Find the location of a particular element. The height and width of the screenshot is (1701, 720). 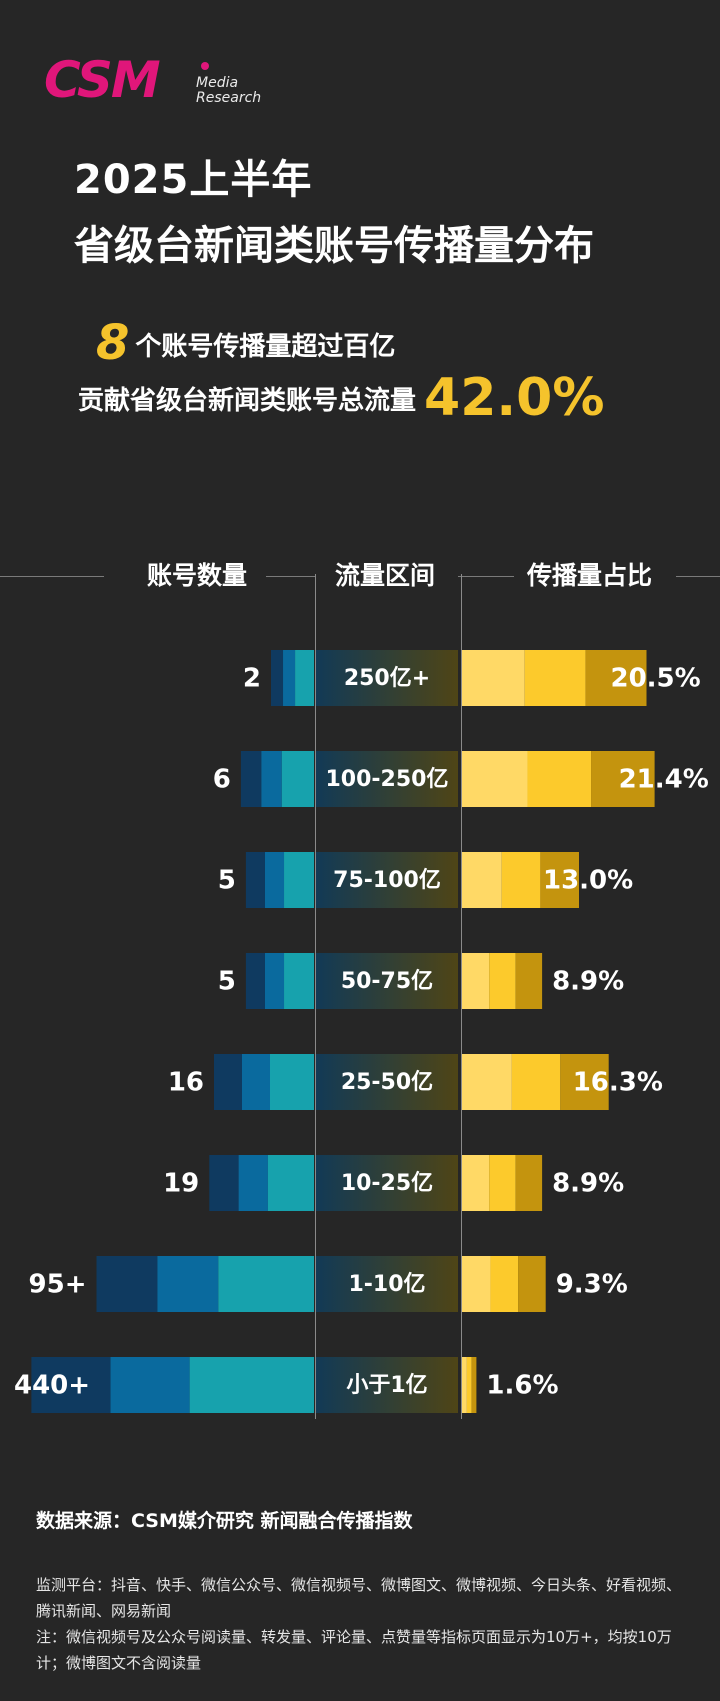

range-label: 250亿+ is located at coordinates (387, 678).